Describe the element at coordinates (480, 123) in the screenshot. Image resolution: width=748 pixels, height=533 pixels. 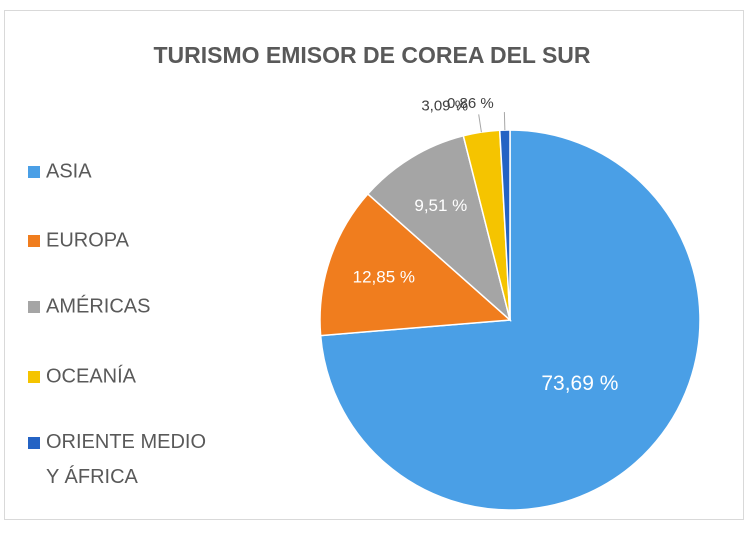
I see `leader-line` at that location.